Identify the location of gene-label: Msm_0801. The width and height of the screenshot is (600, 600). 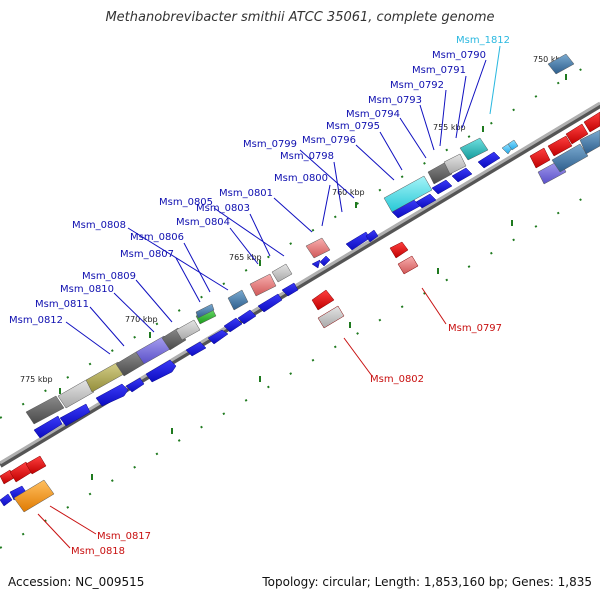
(246, 193).